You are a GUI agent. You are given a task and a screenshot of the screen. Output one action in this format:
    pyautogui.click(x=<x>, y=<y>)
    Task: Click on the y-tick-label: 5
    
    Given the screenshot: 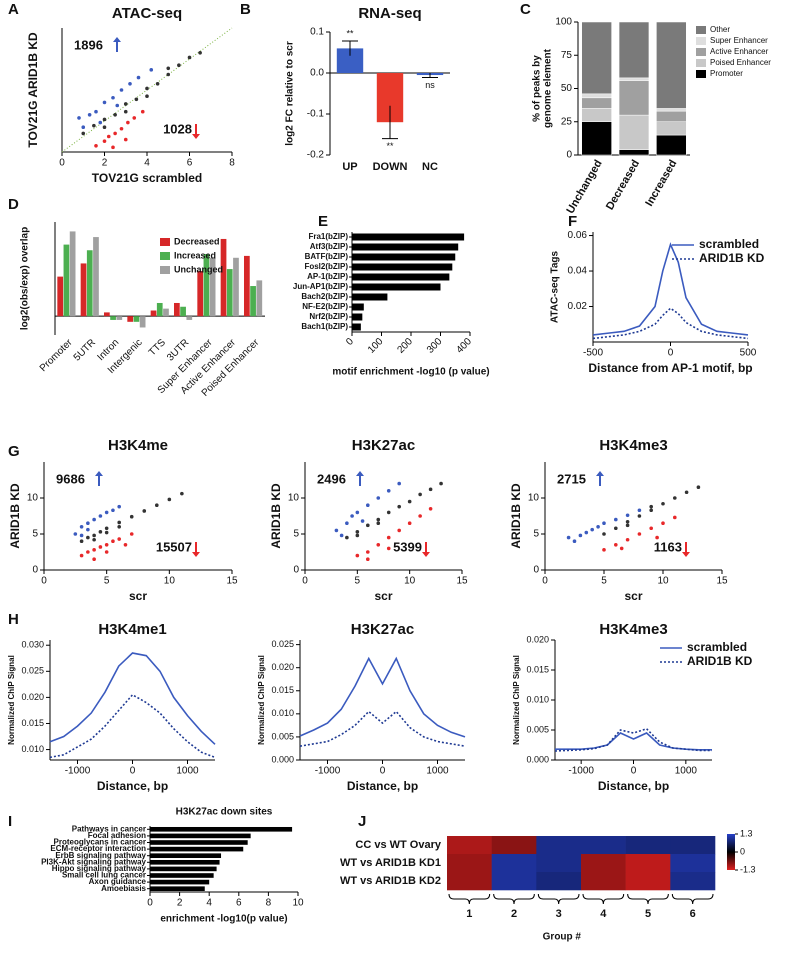 What is the action you would take?
    pyautogui.click(x=536, y=534)
    